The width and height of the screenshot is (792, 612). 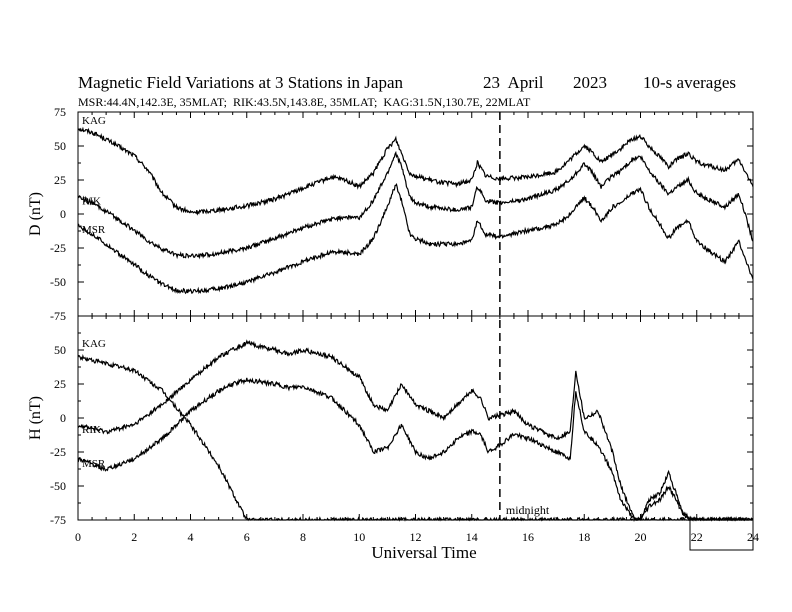 What do you see at coordinates (78, 537) in the screenshot?
I see `x-tick-label: 0` at bounding box center [78, 537].